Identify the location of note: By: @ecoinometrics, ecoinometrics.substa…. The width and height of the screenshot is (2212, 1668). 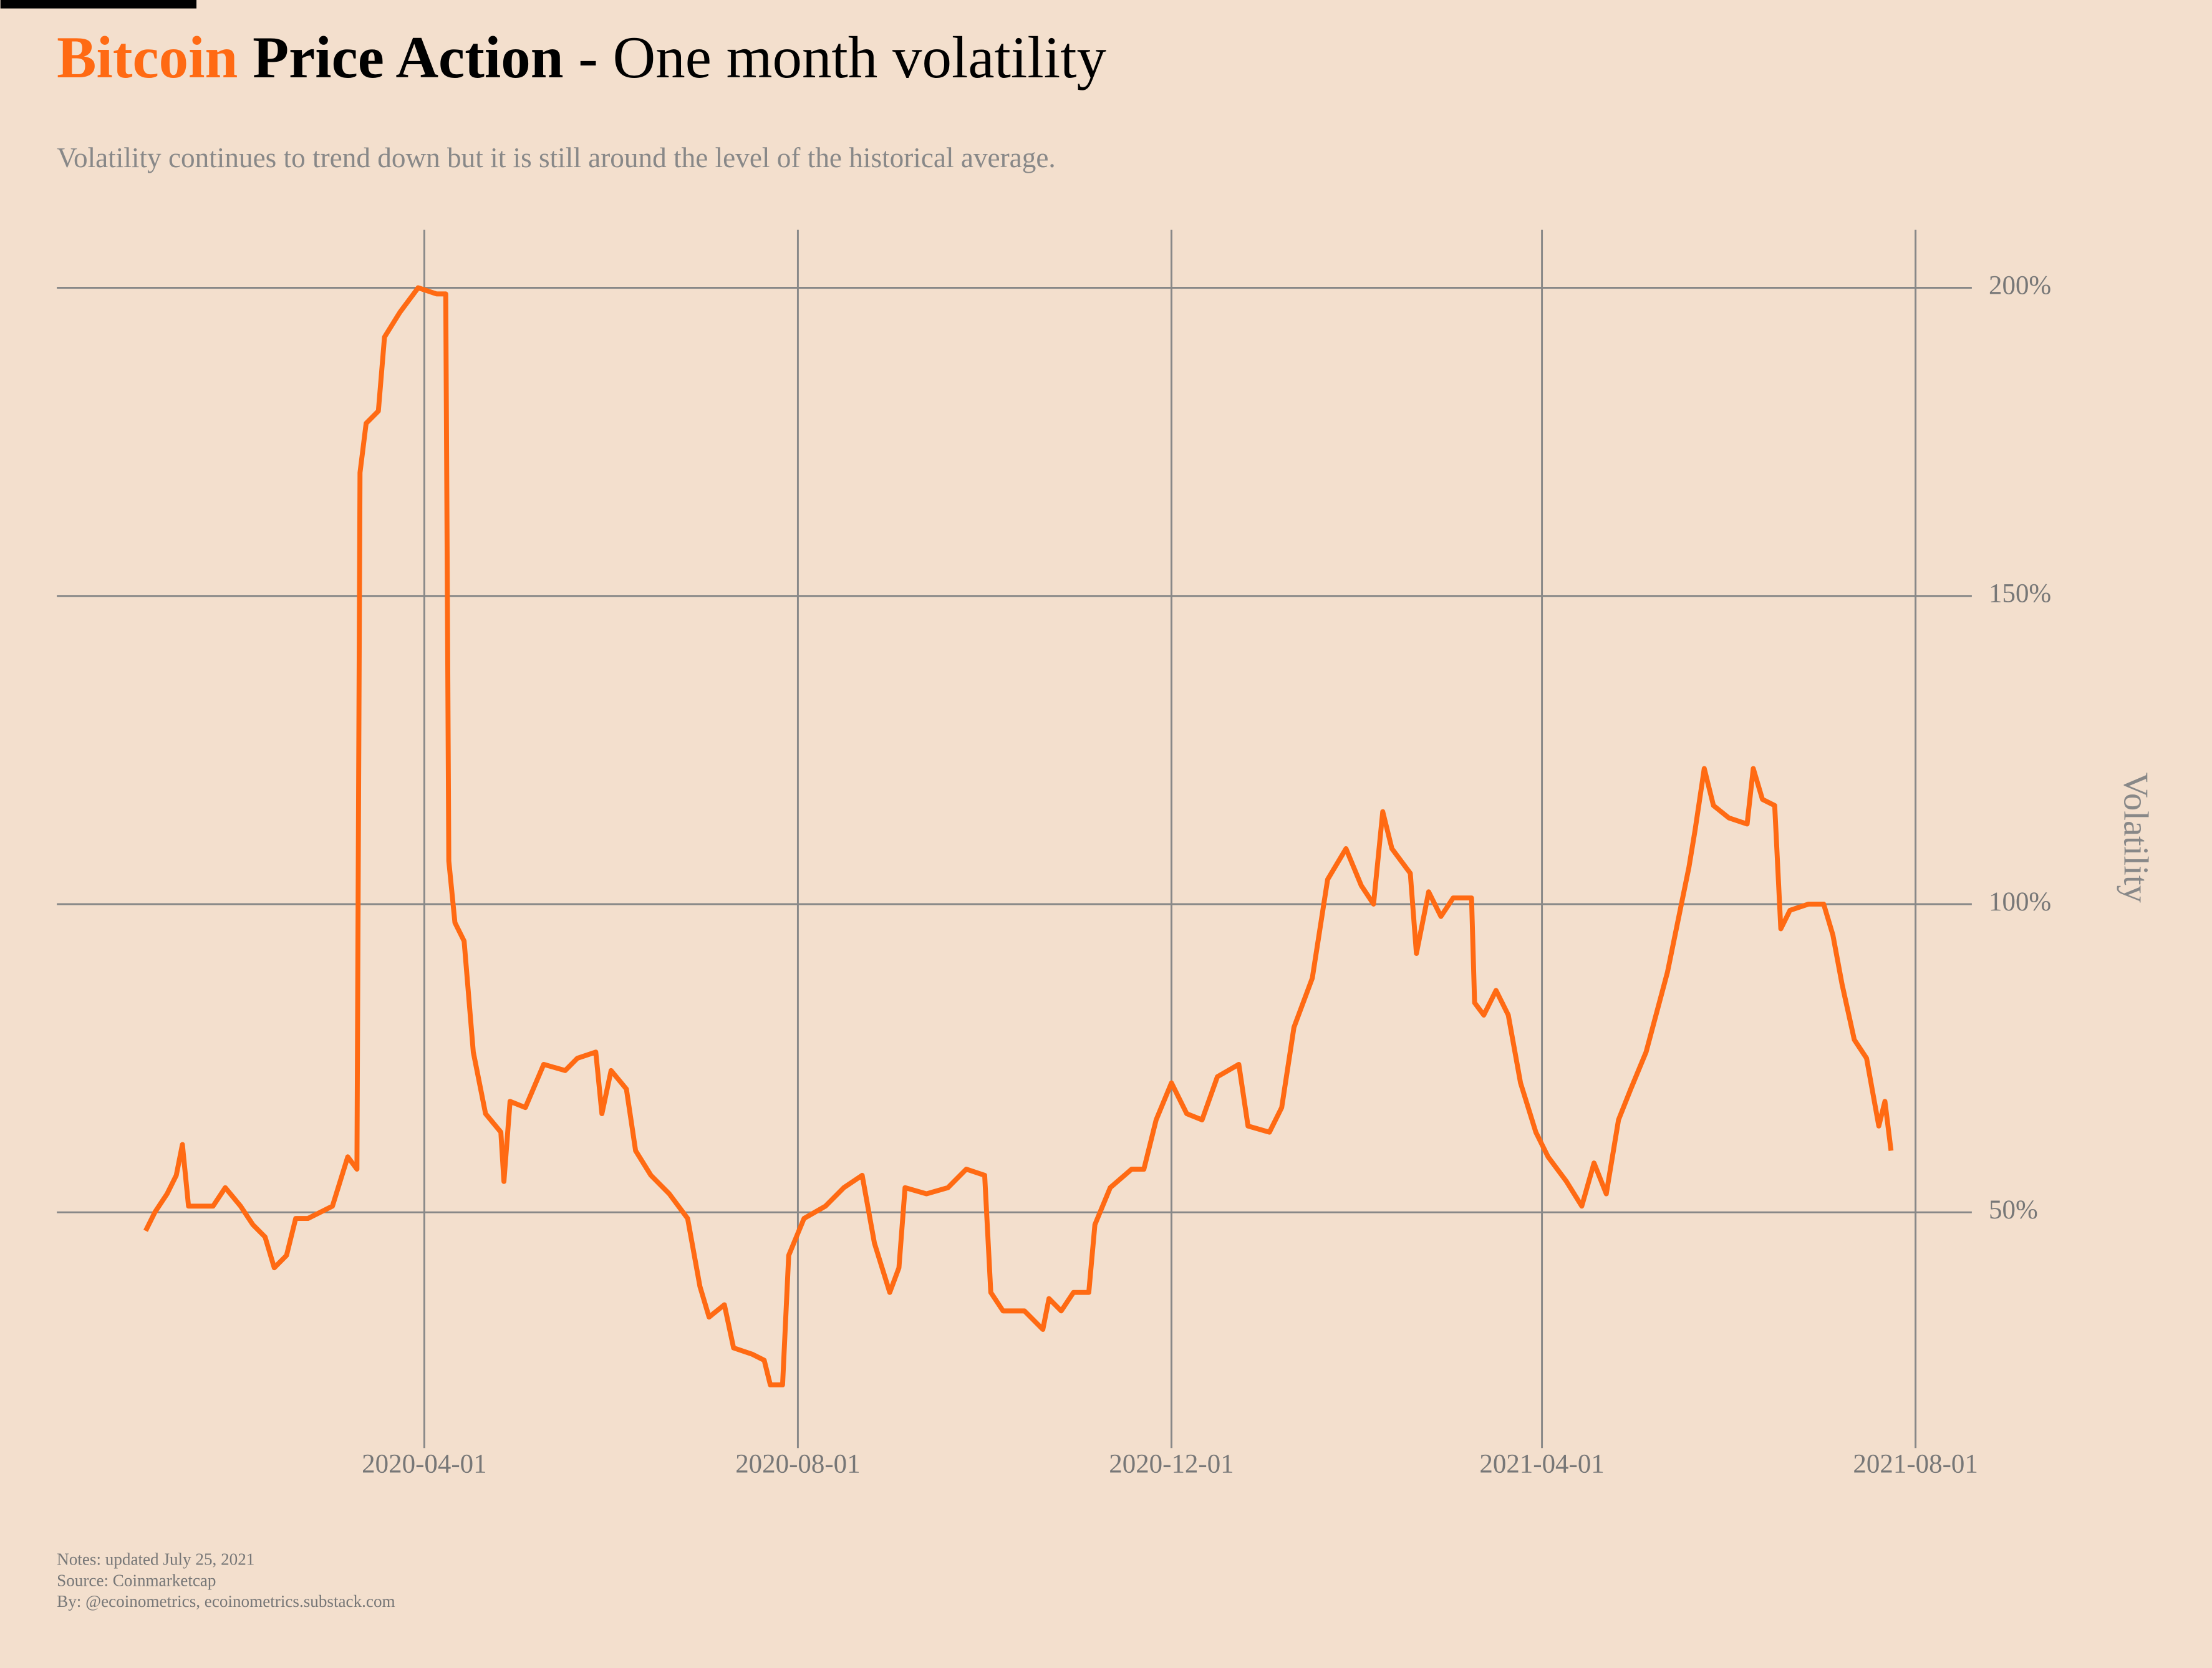
(226, 1601).